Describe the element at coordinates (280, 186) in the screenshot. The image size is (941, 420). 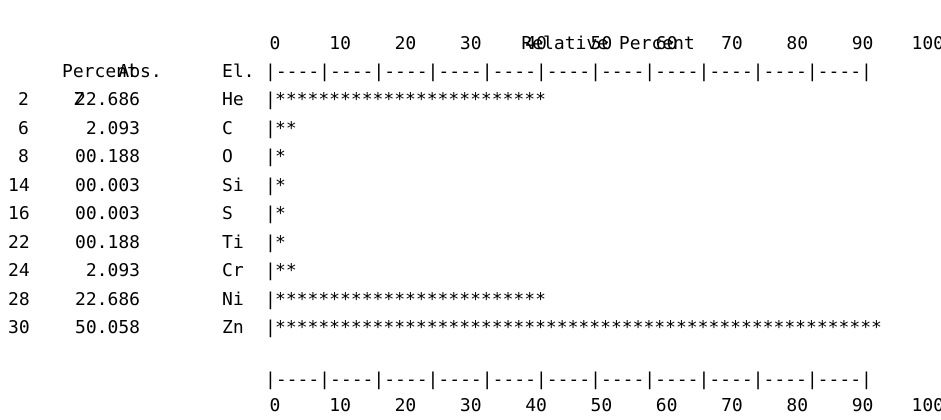
I see `bar-si: *` at that location.